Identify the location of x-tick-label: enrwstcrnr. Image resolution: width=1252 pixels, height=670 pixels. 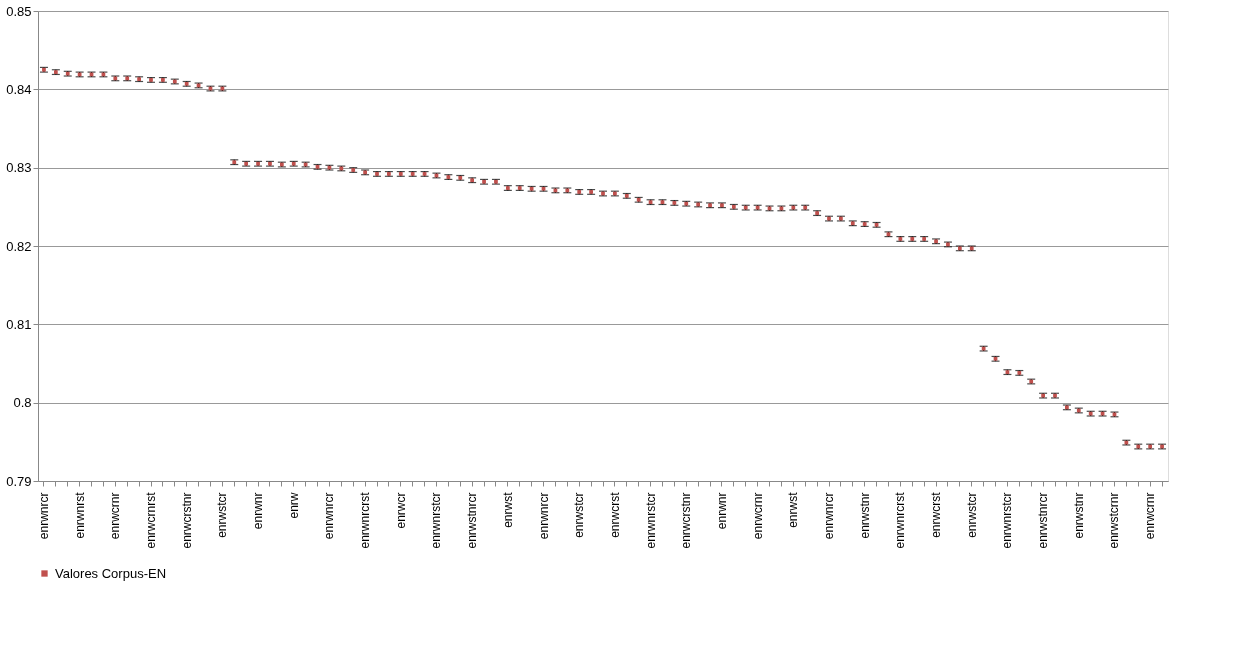
(1114, 520).